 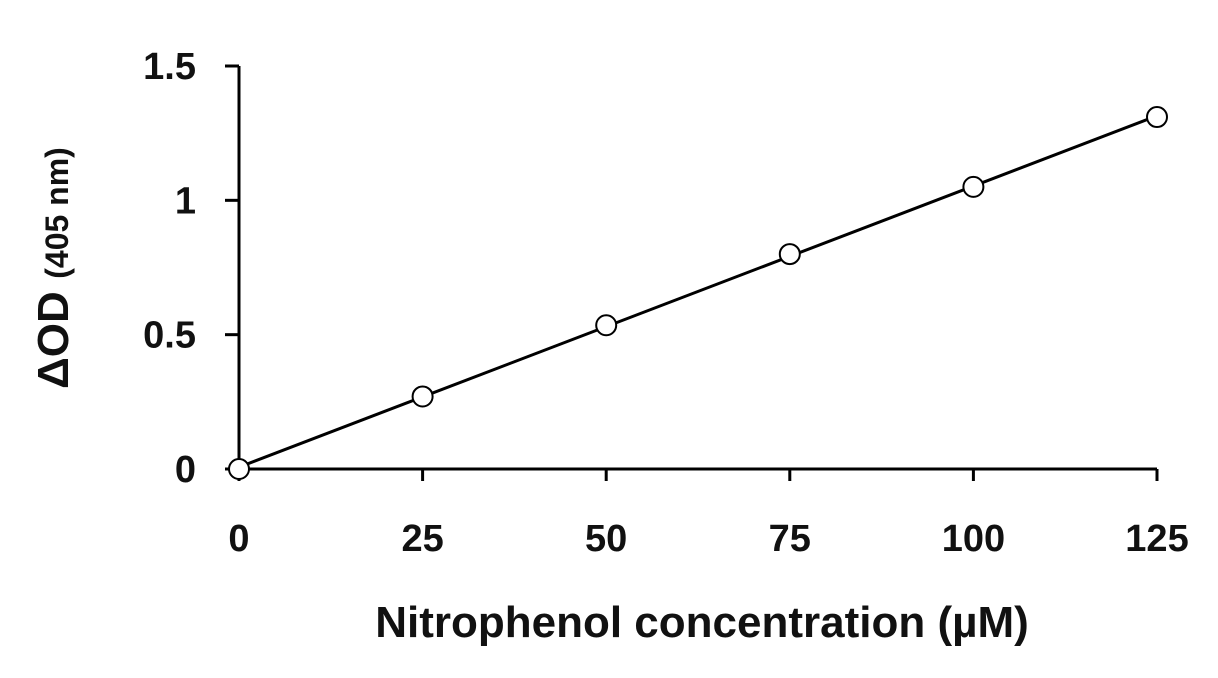 I want to click on x-tick-label: 75, so click(x=790, y=539).